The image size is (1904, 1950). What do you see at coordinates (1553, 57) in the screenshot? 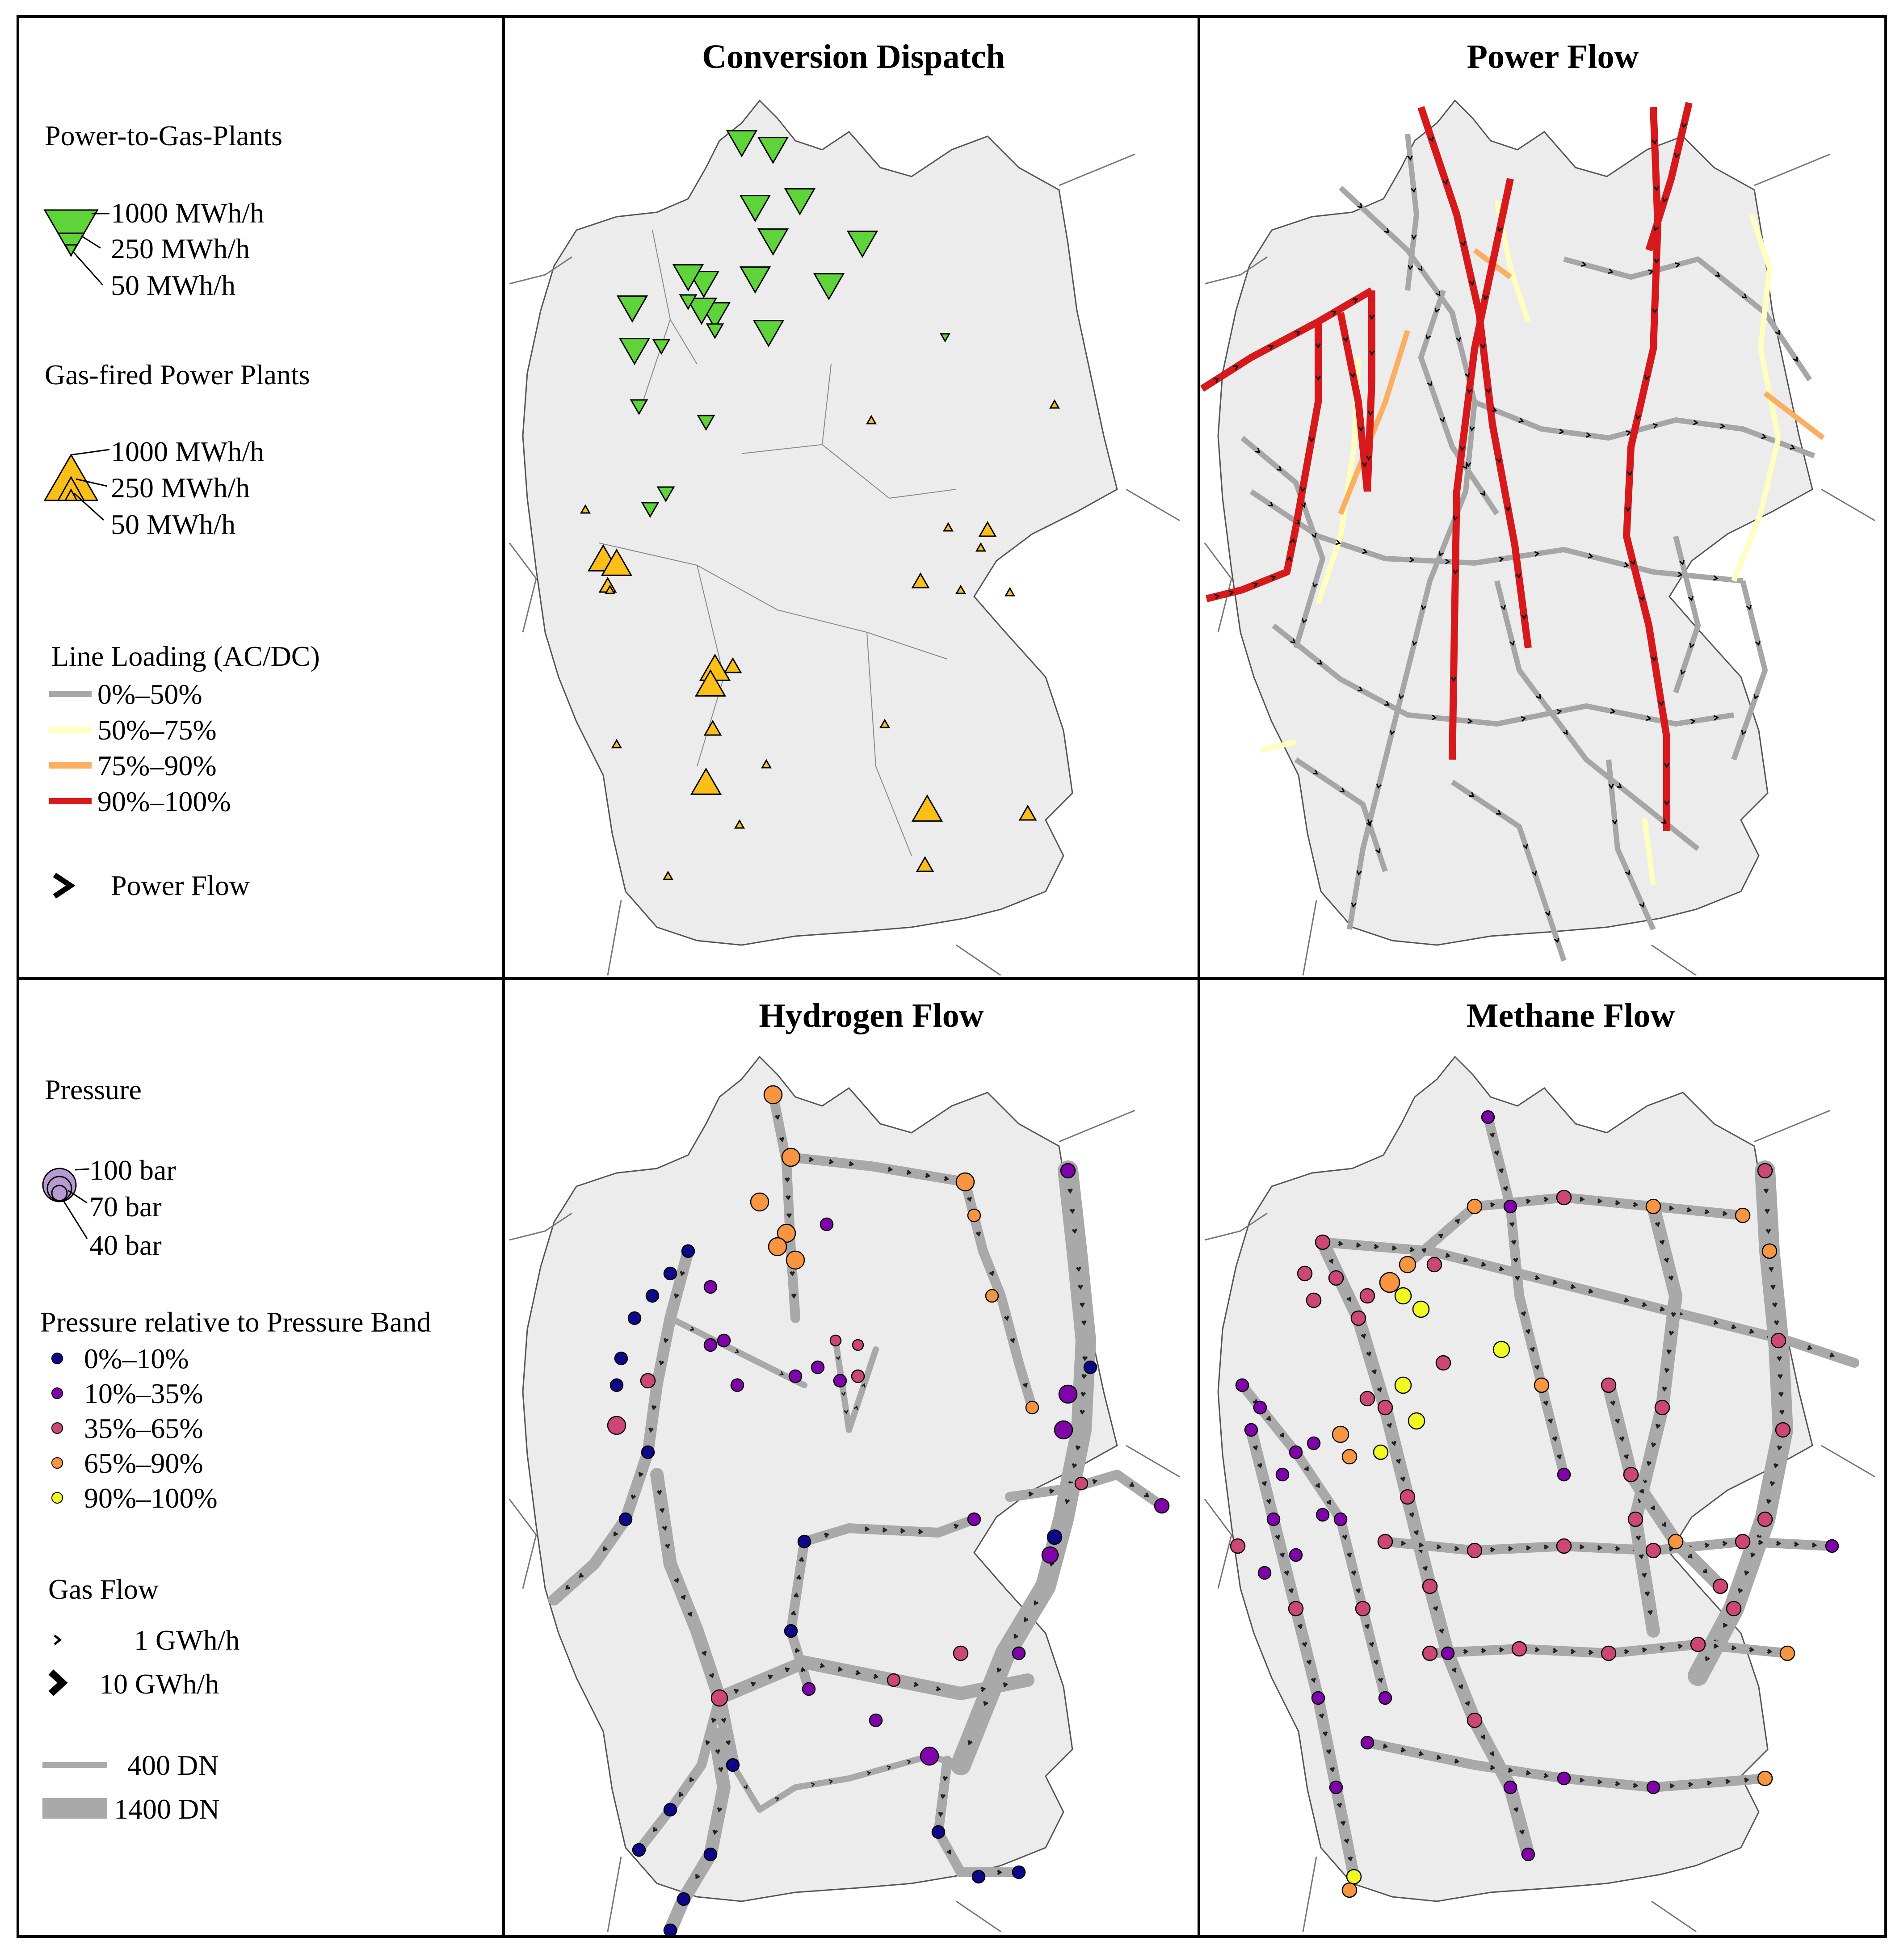
I see `panel-title: Power Flow` at bounding box center [1553, 57].